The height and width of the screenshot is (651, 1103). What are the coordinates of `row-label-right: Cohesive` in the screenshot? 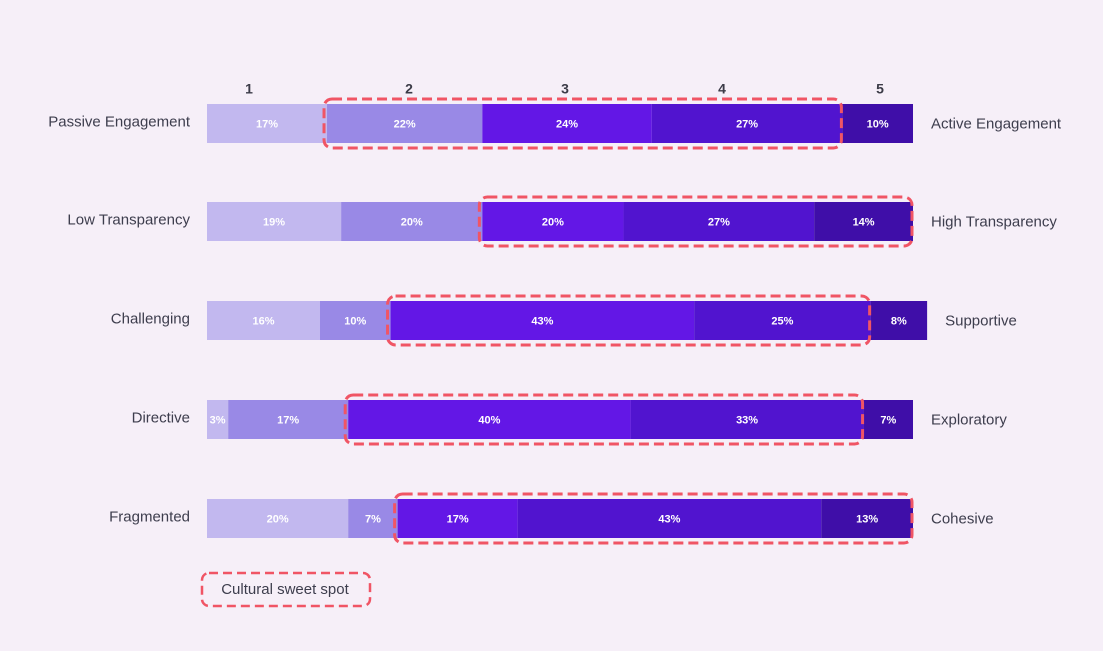 It's located at (962, 518).